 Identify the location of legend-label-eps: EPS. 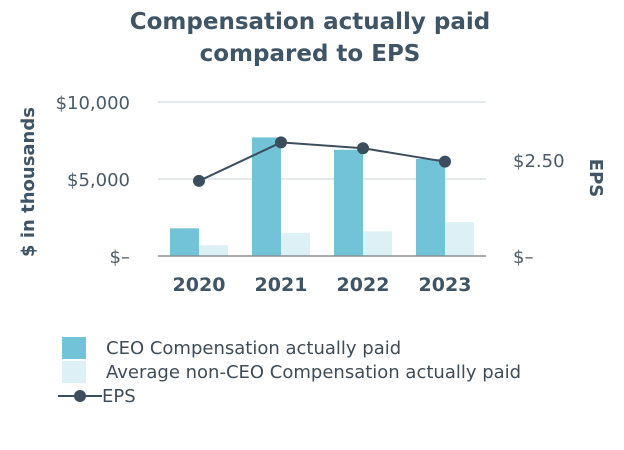
(119, 396).